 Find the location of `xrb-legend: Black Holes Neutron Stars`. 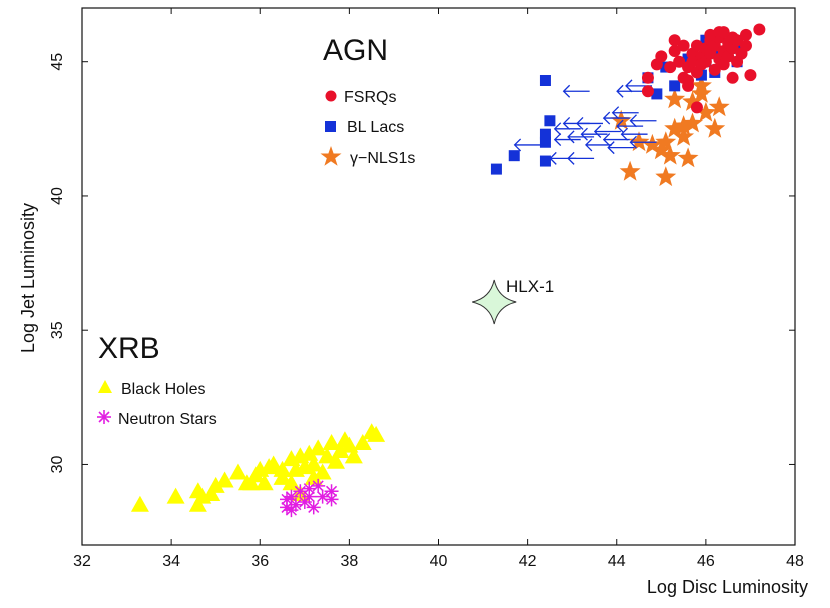

xrb-legend: Black Holes Neutron Stars is located at coordinates (157, 404).